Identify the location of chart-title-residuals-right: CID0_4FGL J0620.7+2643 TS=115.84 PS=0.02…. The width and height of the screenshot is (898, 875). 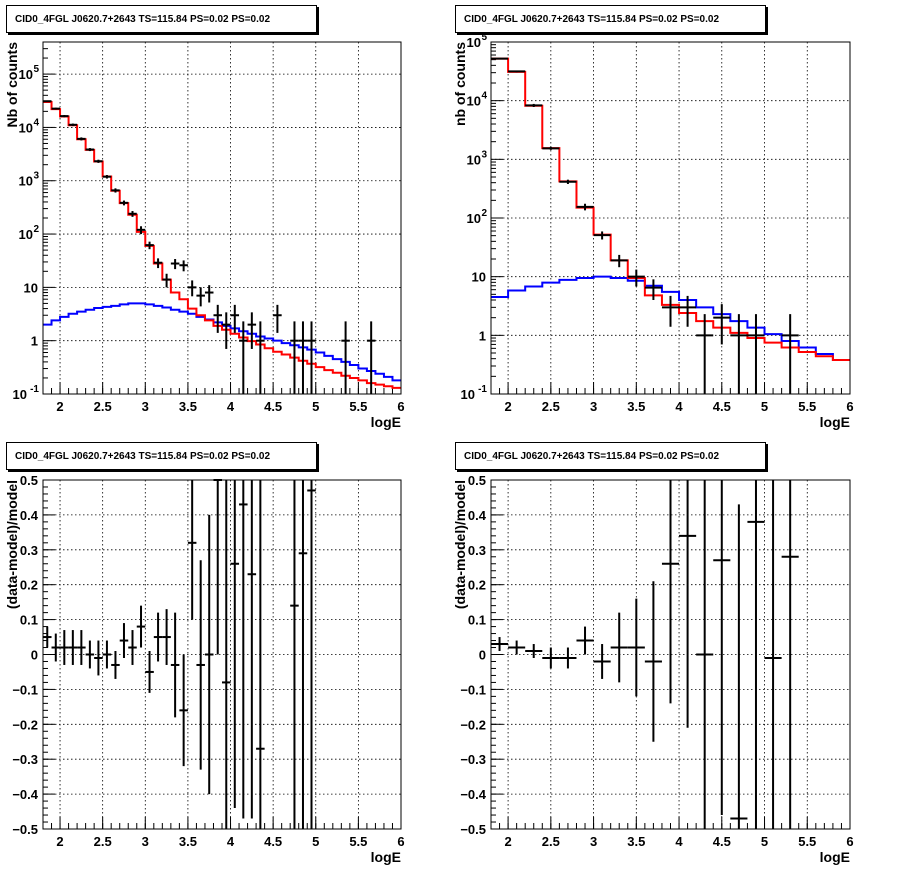
(610, 456).